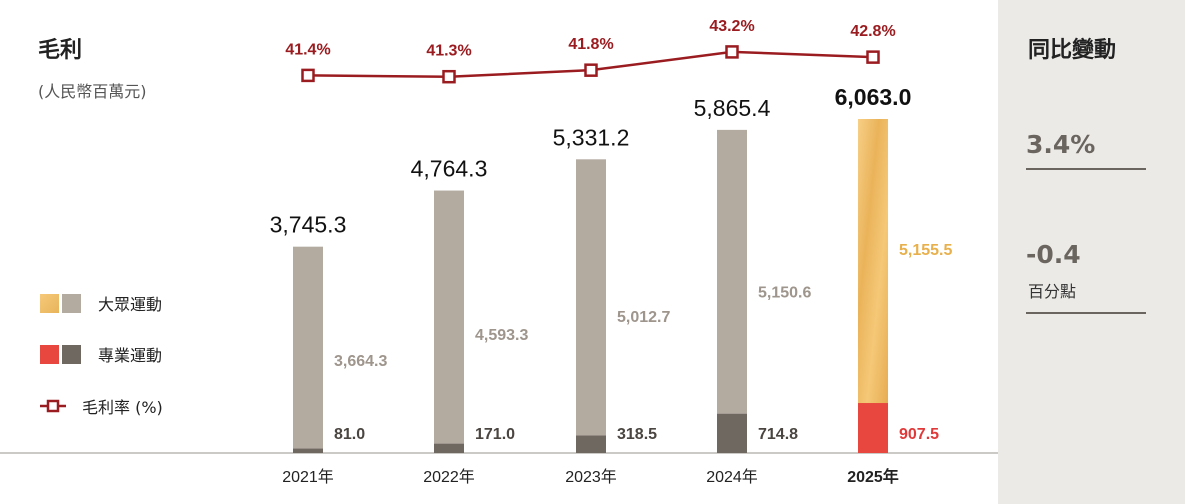 The width and height of the screenshot is (1185, 504). I want to click on bar-total-label: 3,745.3, so click(308, 225).